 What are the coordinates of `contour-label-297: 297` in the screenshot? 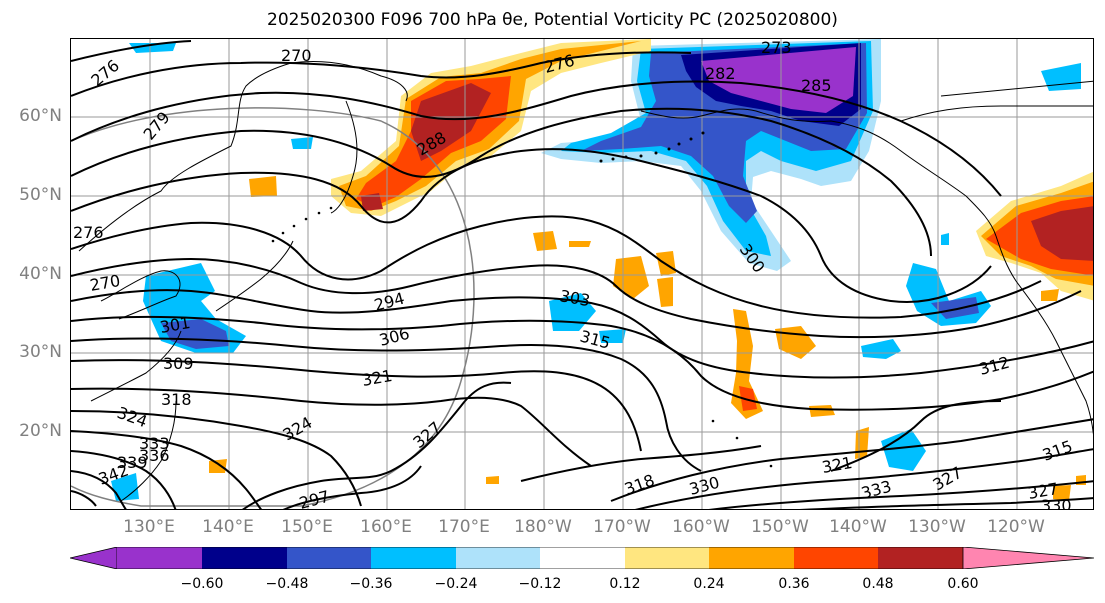 It's located at (314, 498).